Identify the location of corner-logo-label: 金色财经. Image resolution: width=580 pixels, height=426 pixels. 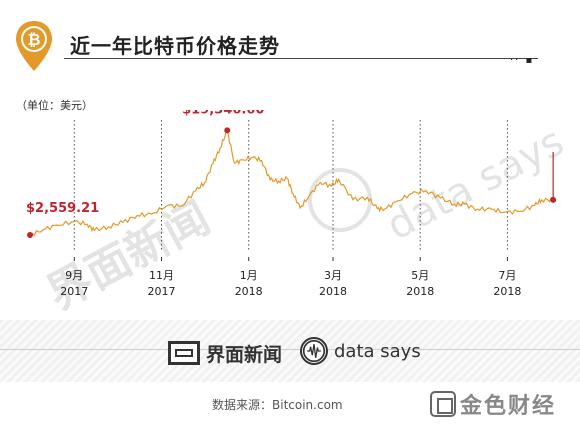
(508, 406).